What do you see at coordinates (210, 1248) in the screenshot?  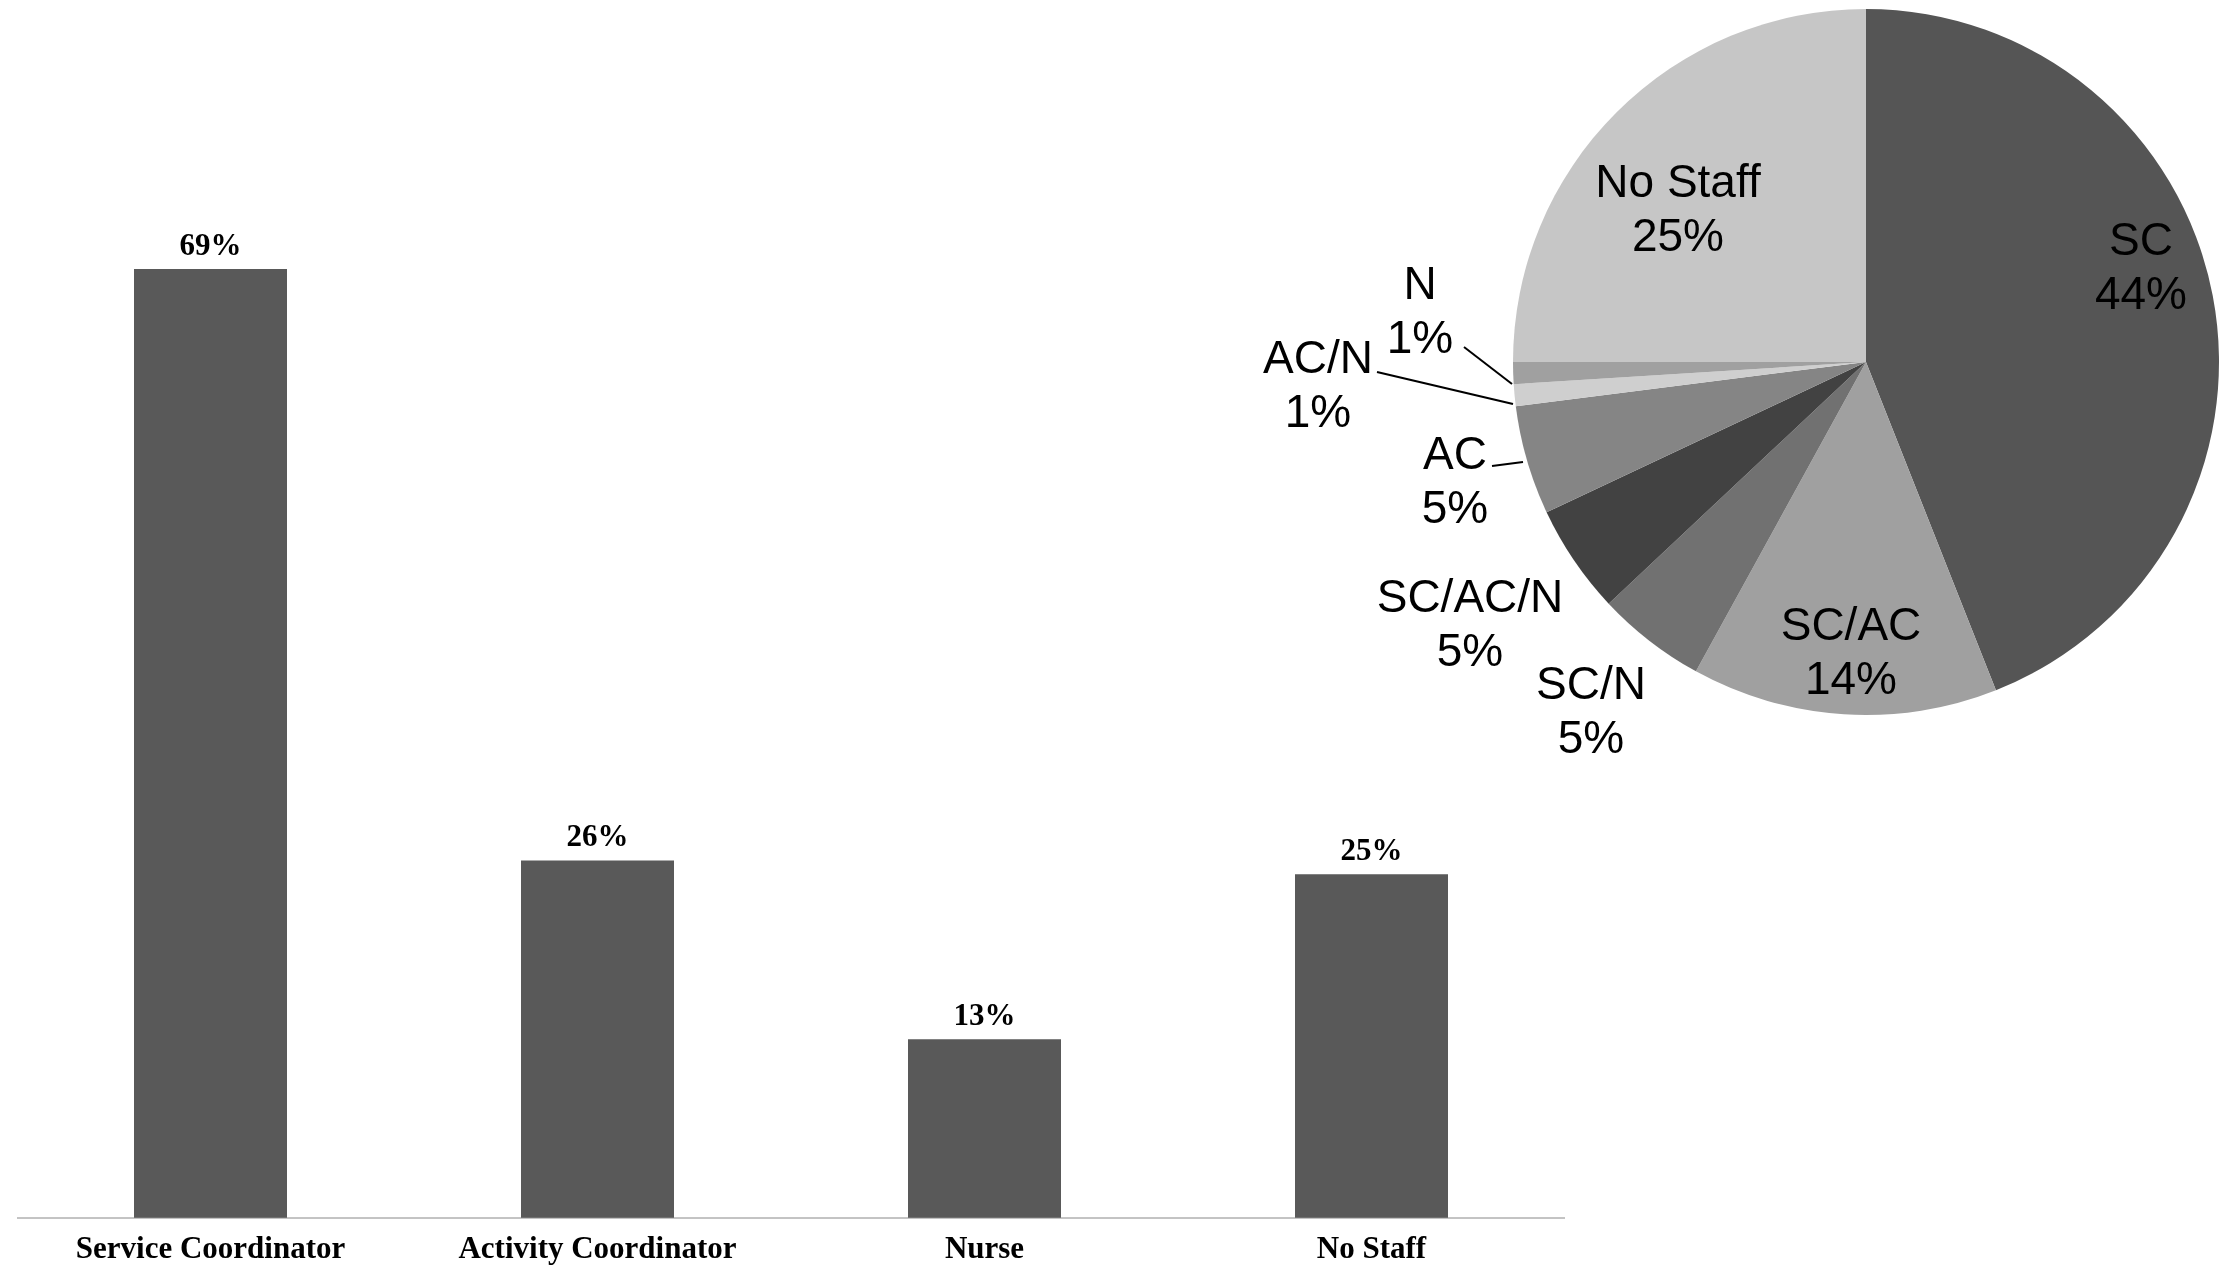 I see `x-tick-label: Service Coordinator` at bounding box center [210, 1248].